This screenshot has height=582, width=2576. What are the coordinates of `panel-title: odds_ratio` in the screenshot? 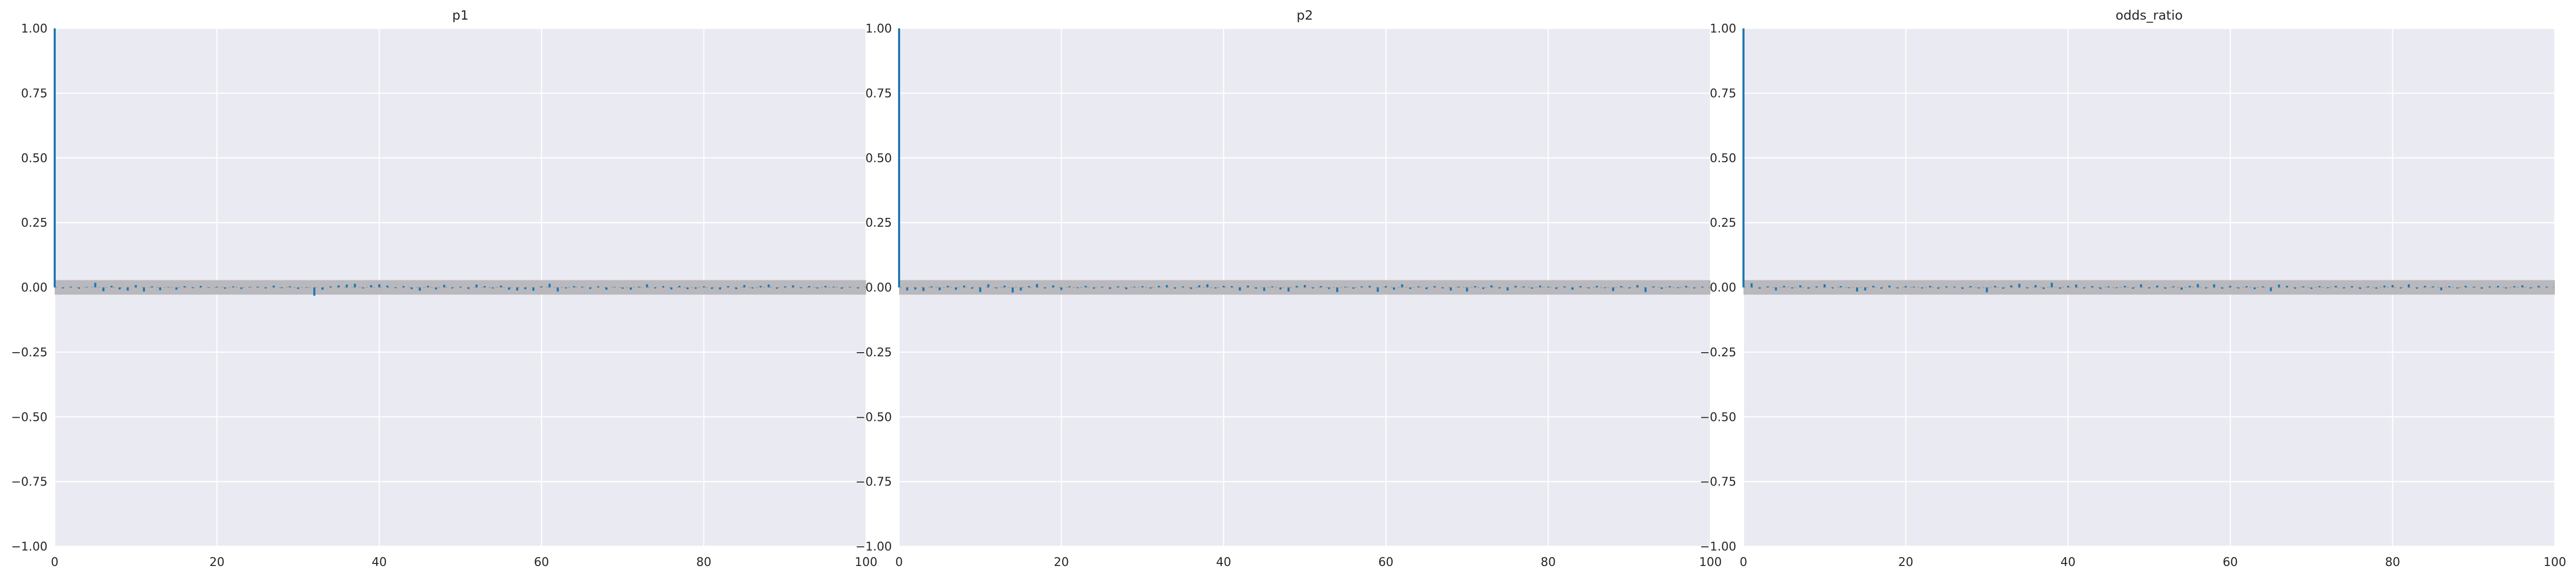 It's located at (2149, 15).